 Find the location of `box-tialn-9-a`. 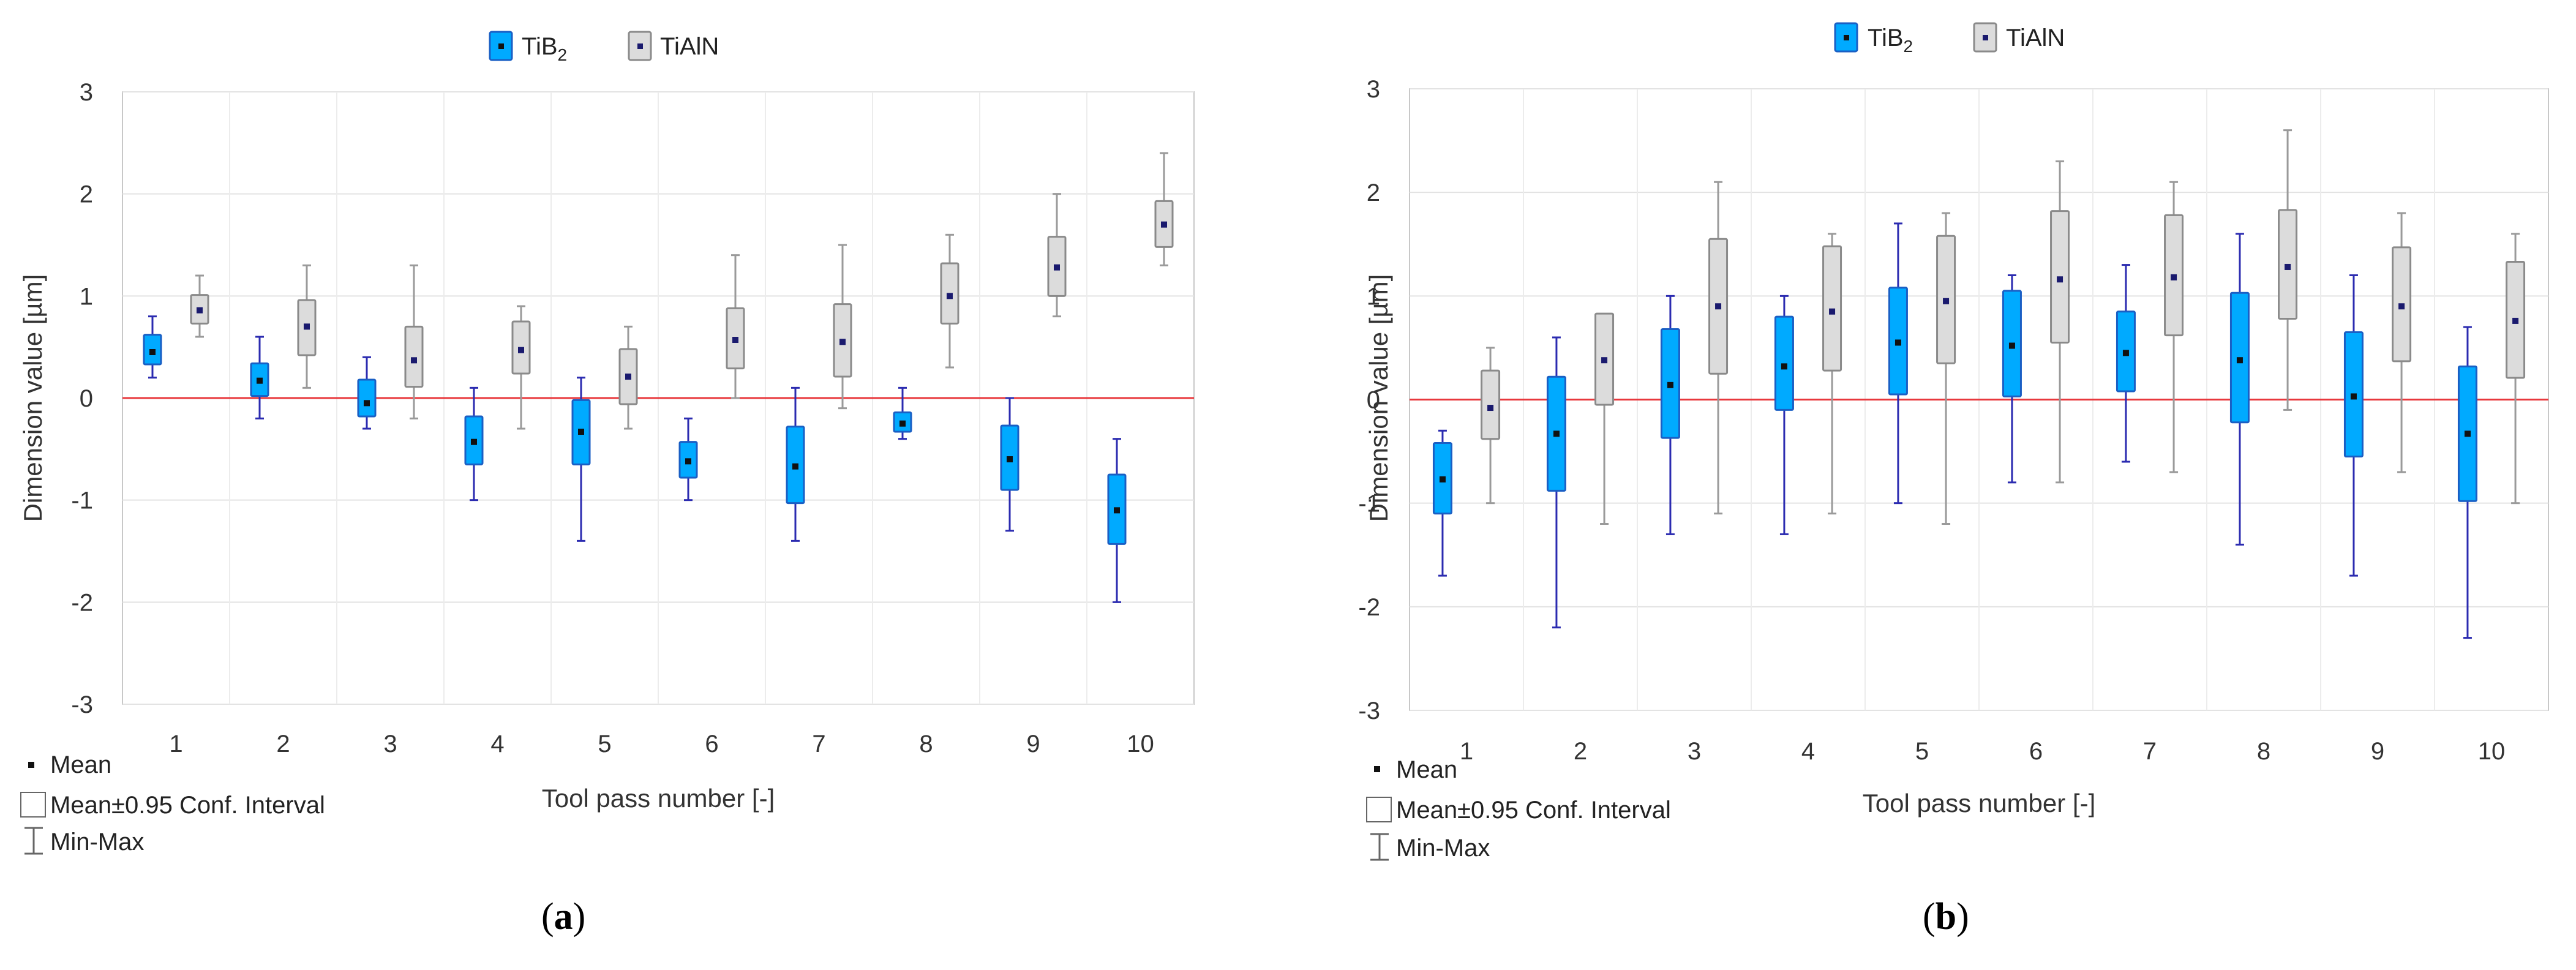

box-tialn-9-a is located at coordinates (1057, 255).